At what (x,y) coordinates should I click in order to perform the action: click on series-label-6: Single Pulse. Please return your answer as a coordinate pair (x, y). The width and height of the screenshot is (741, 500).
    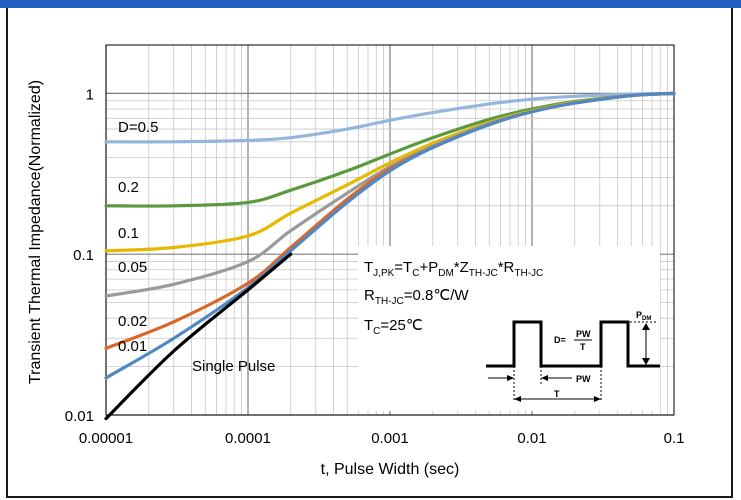
    Looking at the image, I should click on (233, 366).